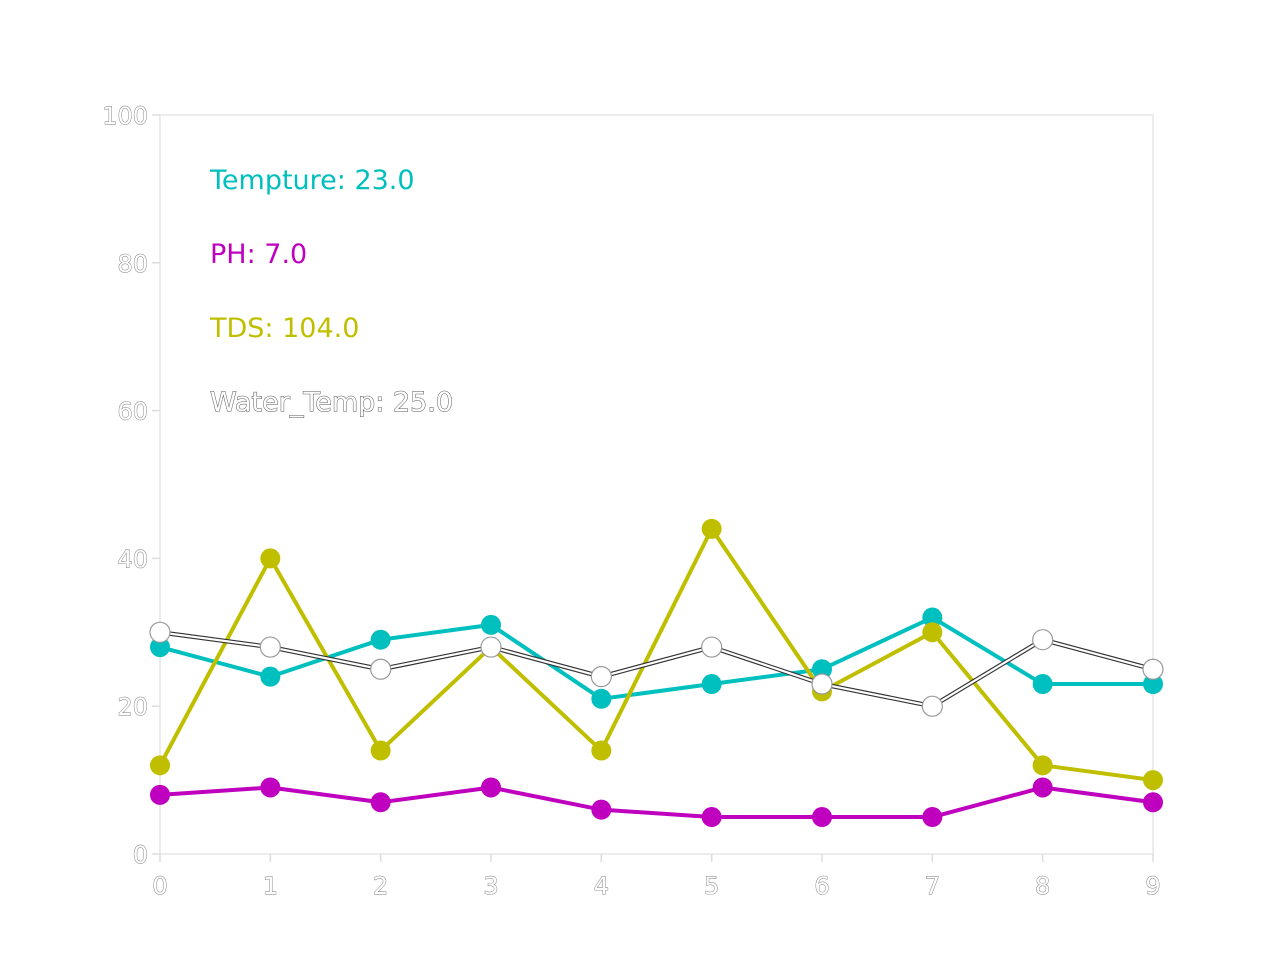 Image resolution: width=1280 pixels, height=960 pixels. I want to click on y-tick-label: 20, so click(132, 707).